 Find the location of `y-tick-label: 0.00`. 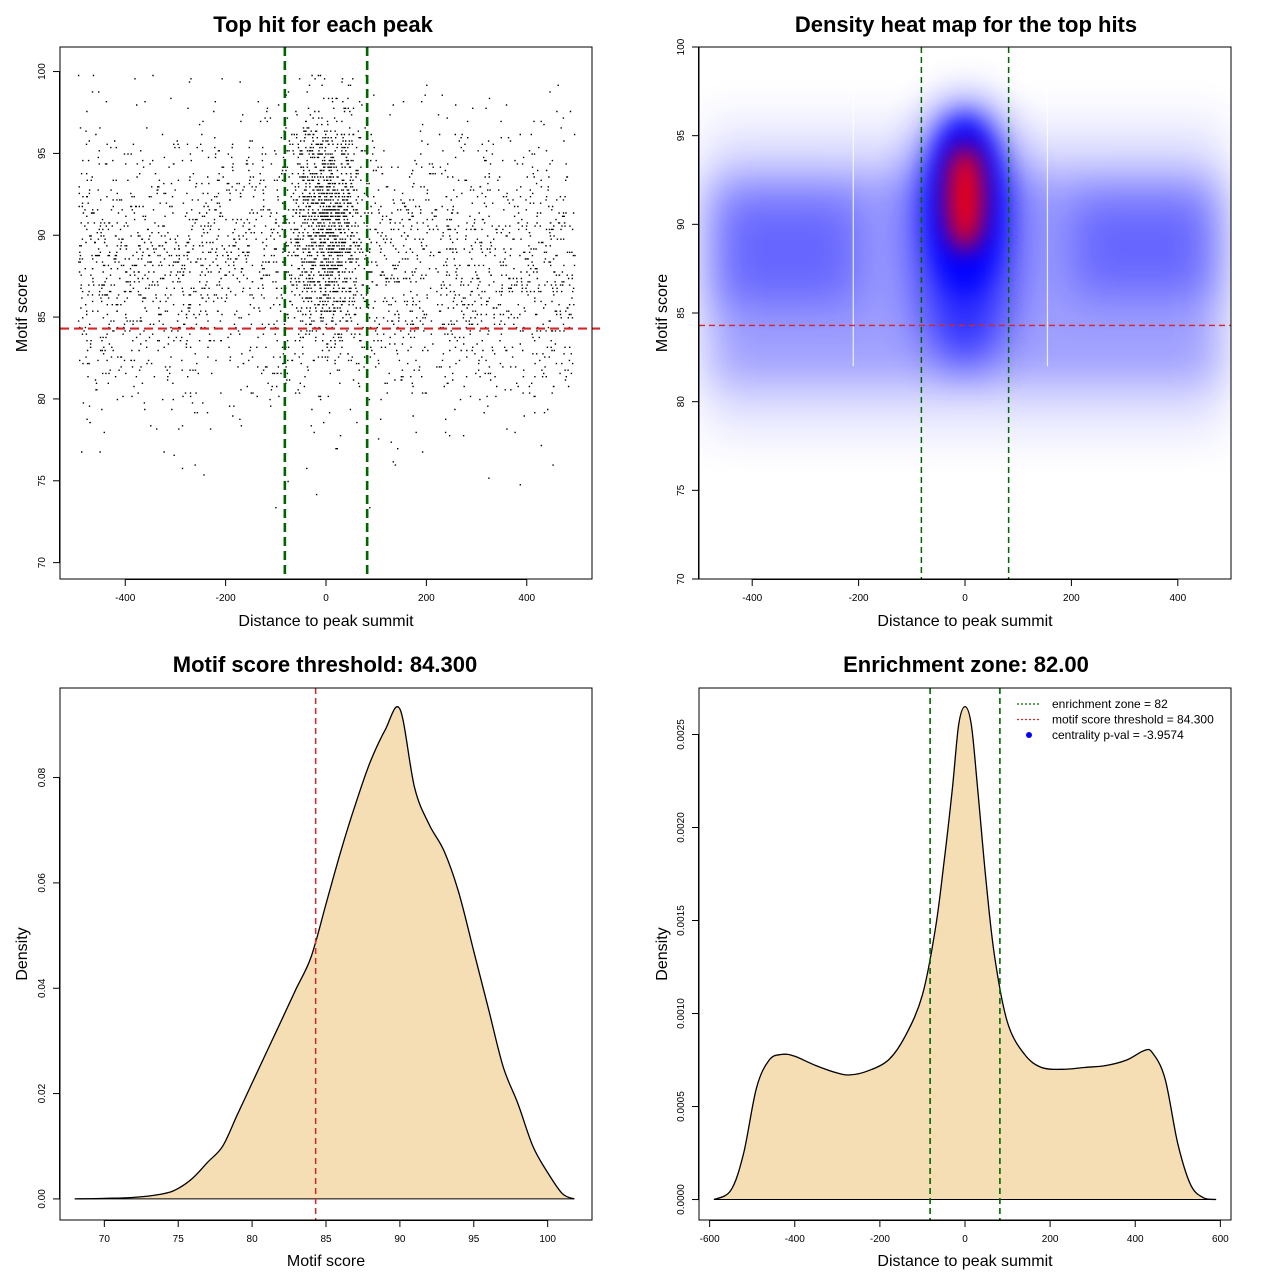

y-tick-label: 0.00 is located at coordinates (42, 1199).